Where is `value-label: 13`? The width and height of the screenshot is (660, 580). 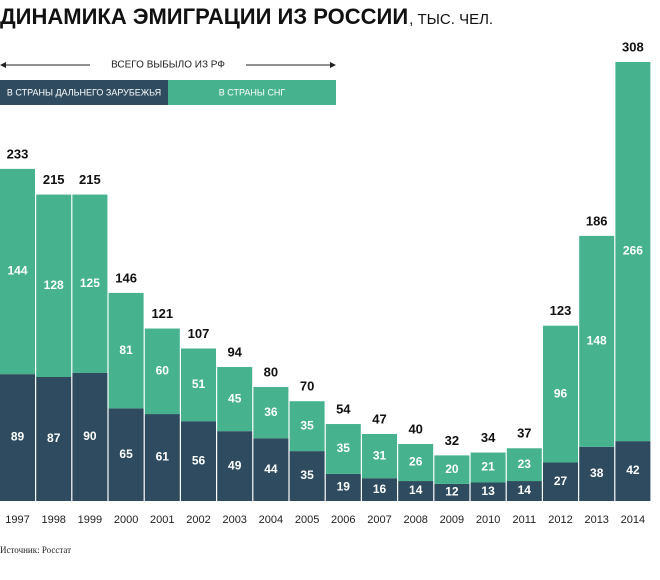 value-label: 13 is located at coordinates (488, 491).